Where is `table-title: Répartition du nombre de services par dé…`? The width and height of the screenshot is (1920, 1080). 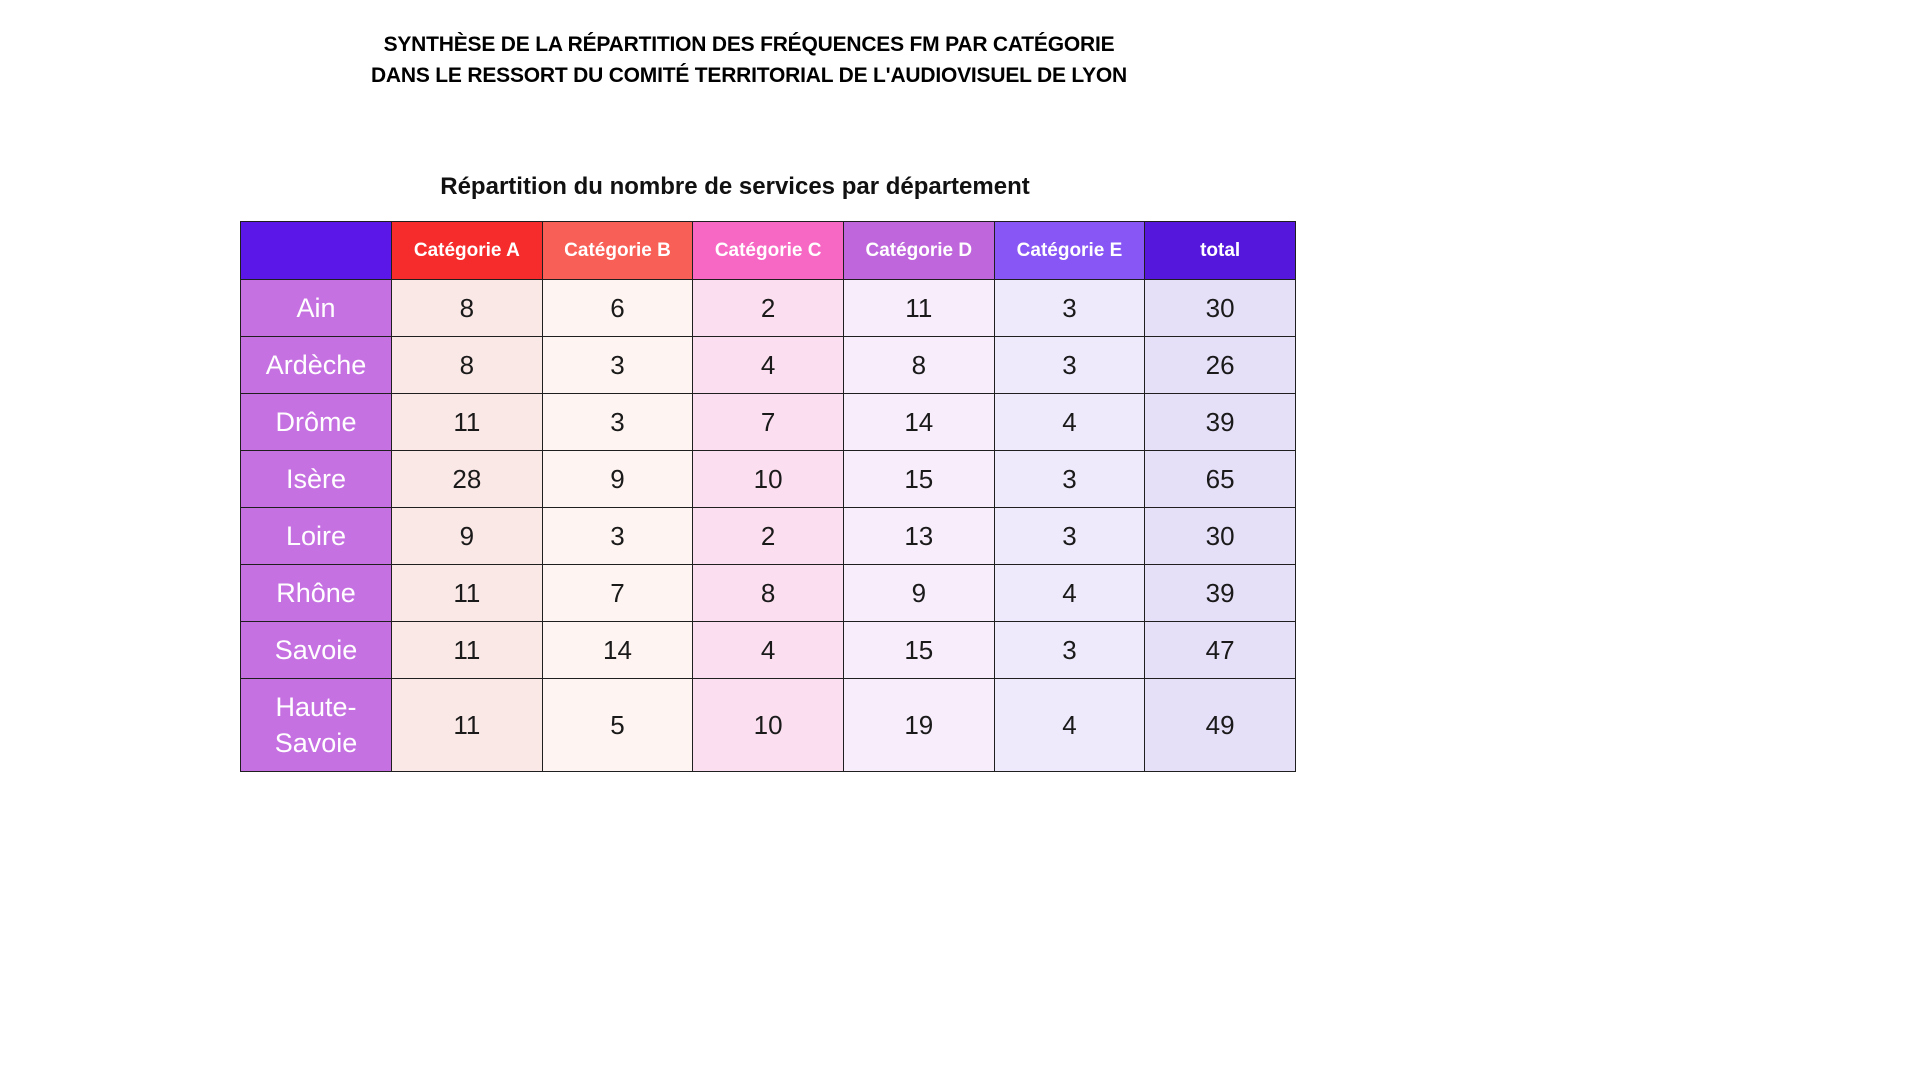 table-title: Répartition du nombre de services par dé… is located at coordinates (735, 186).